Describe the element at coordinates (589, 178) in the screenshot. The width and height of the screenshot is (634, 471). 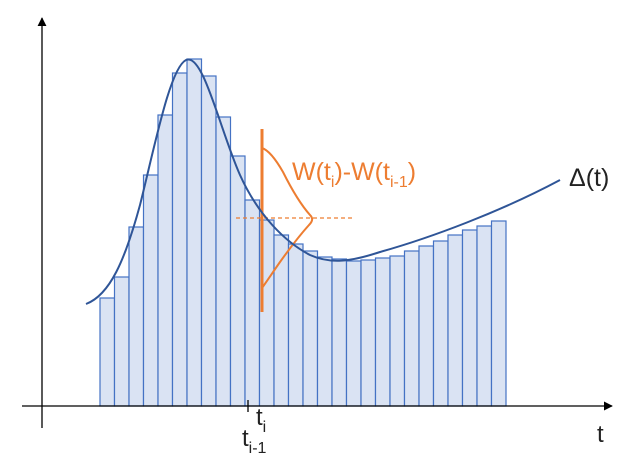
I see `delta-curve-label: Δ(t)` at that location.